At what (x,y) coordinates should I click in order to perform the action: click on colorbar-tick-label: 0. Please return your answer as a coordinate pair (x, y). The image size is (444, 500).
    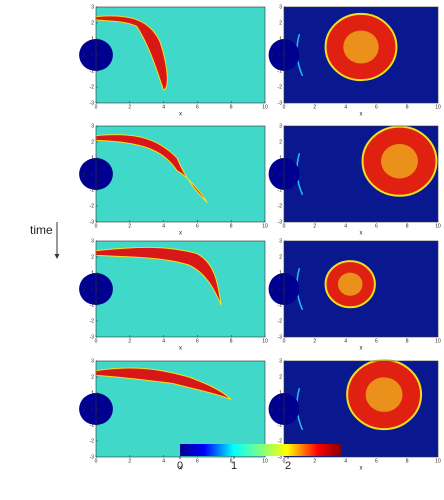
    Looking at the image, I should click on (180, 466).